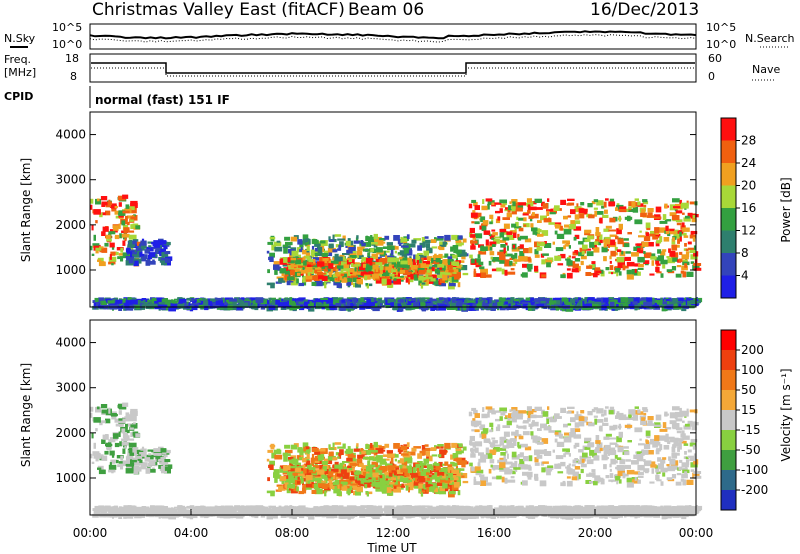  I want to click on station-title: Christmas Valley East (fitACF), so click(218, 10).